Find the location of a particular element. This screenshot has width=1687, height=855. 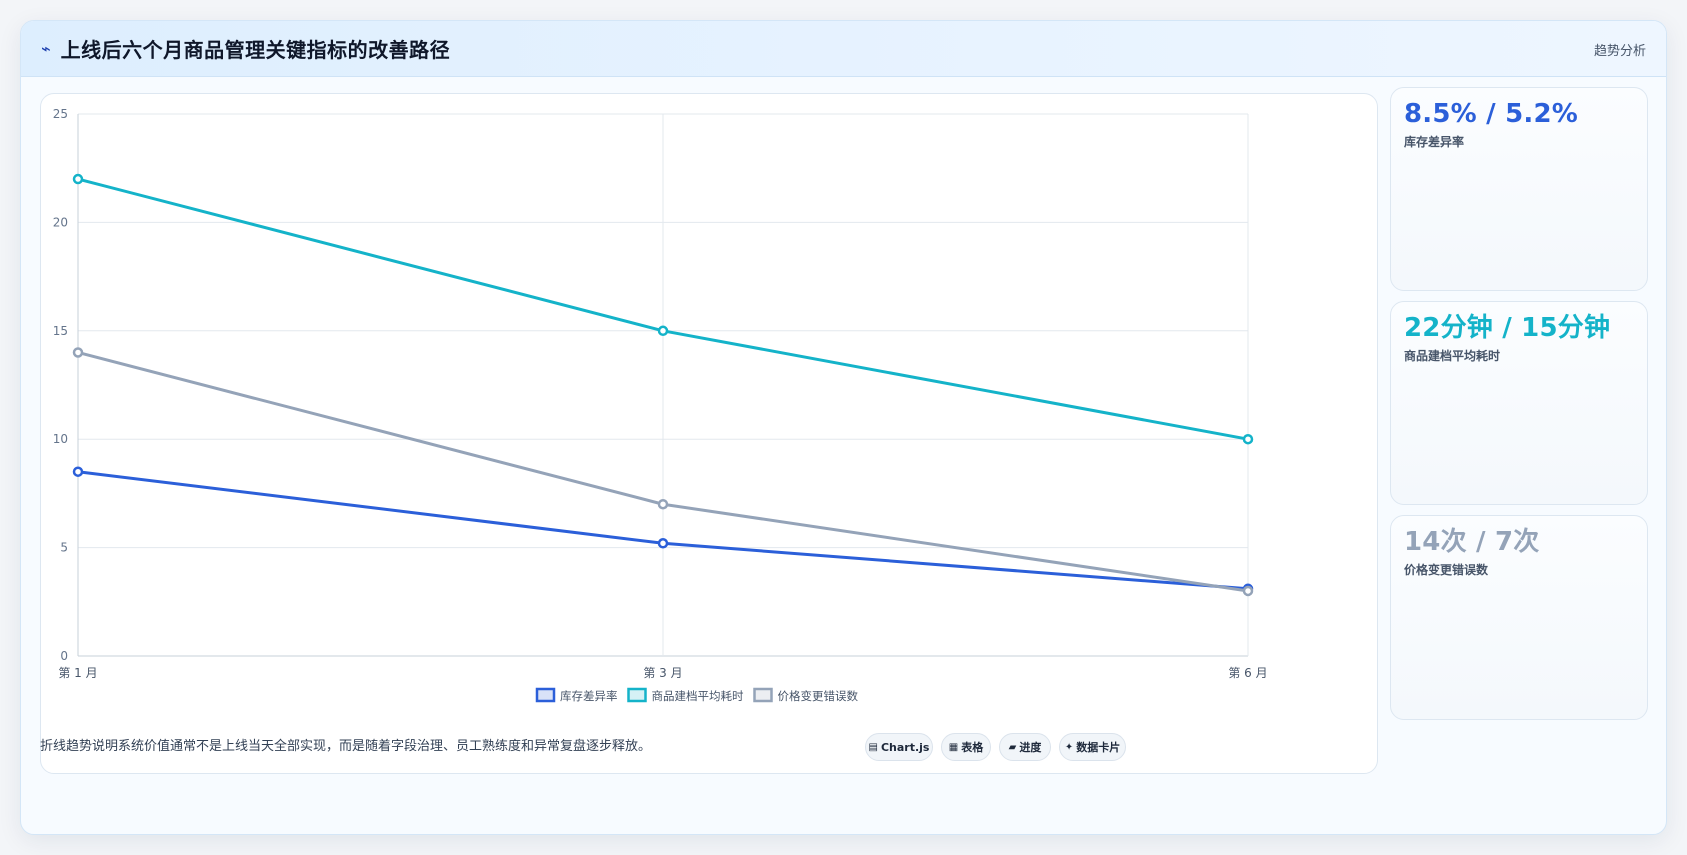

y-tick-label: 20 is located at coordinates (60, 222).